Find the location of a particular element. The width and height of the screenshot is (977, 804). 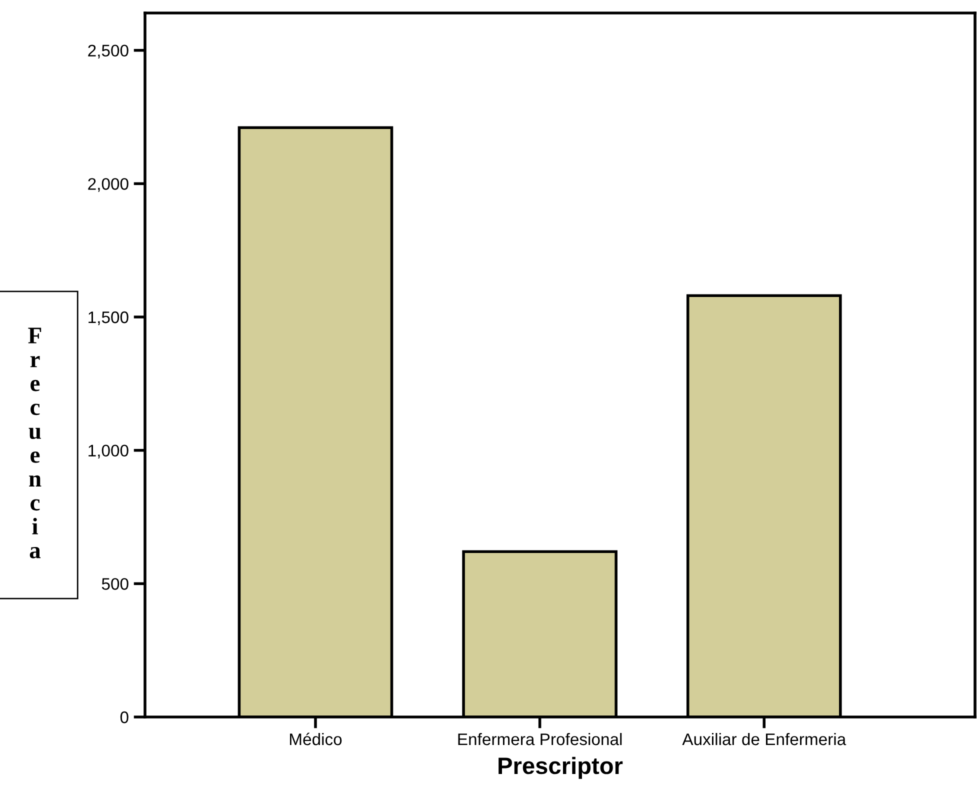

y-tick-label: 2,500 is located at coordinates (108, 51).